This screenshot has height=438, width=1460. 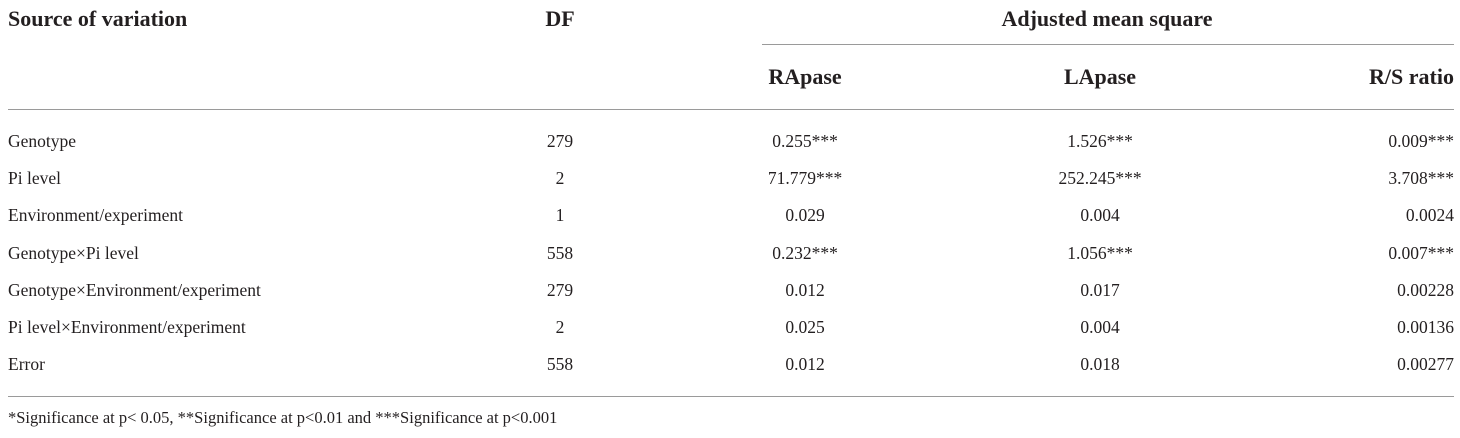 What do you see at coordinates (731, 396) in the screenshot?
I see `table-bottom-rule` at bounding box center [731, 396].